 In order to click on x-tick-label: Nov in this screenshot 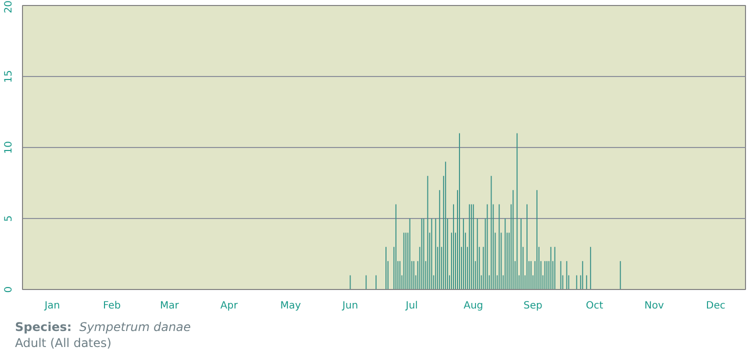, I will do `click(654, 306)`.